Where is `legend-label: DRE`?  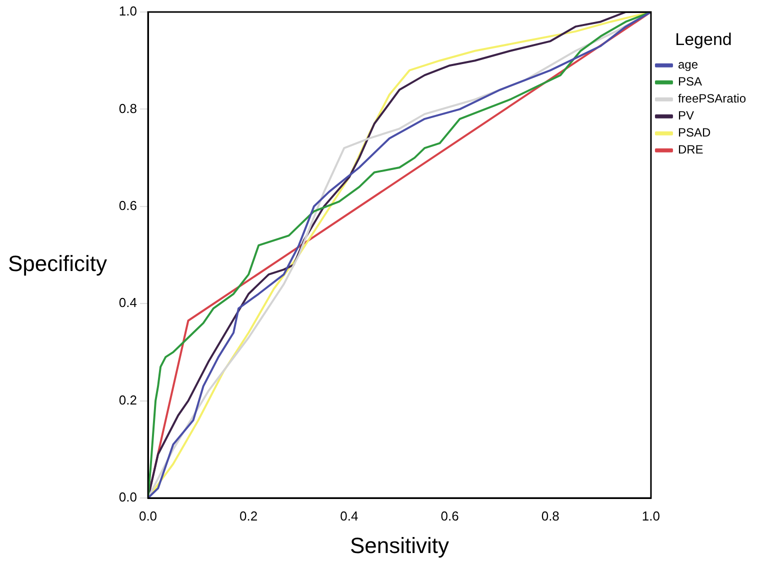 legend-label: DRE is located at coordinates (691, 149).